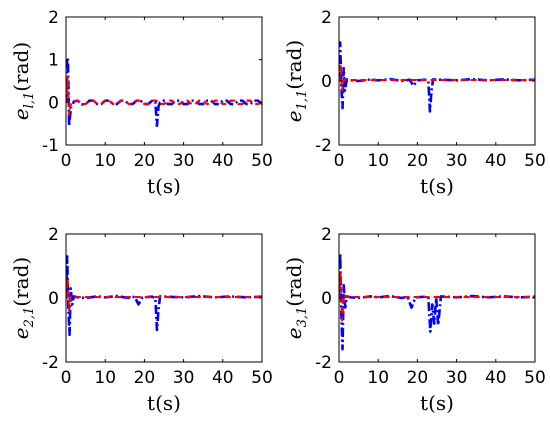 This screenshot has width=550, height=432. Describe the element at coordinates (296, 81) in the screenshot. I see `y-axis-label: e1,1(rad)` at that location.